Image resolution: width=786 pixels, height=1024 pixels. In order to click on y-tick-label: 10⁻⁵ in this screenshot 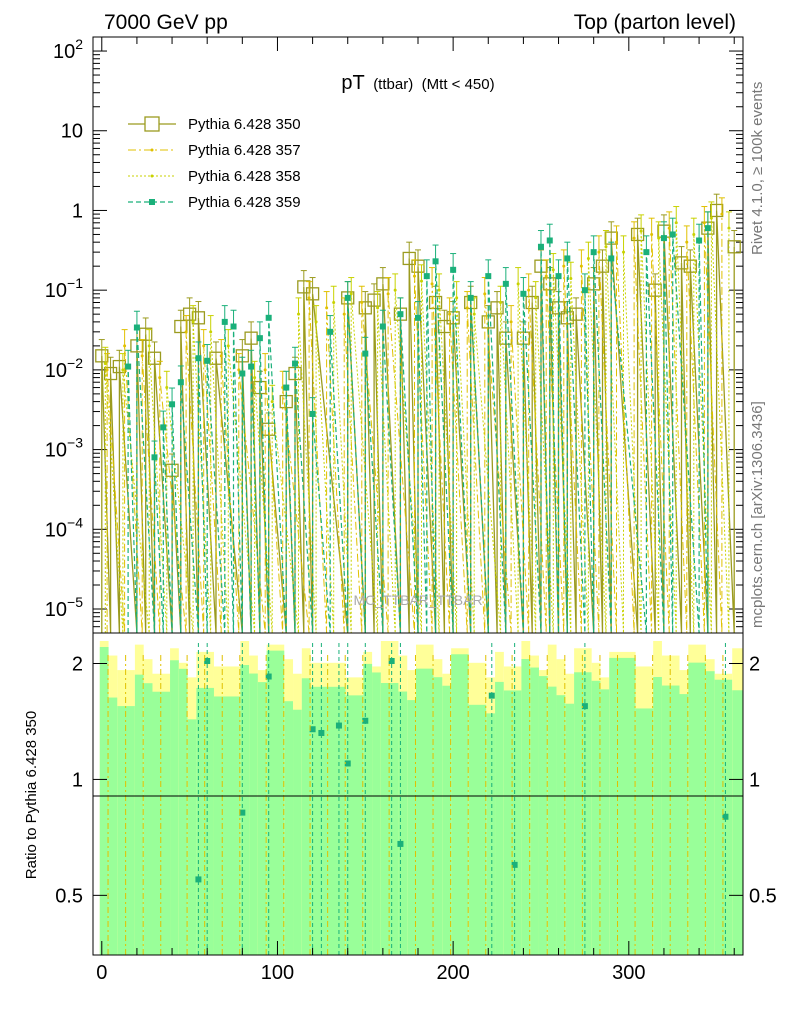, I will do `click(64, 607)`.